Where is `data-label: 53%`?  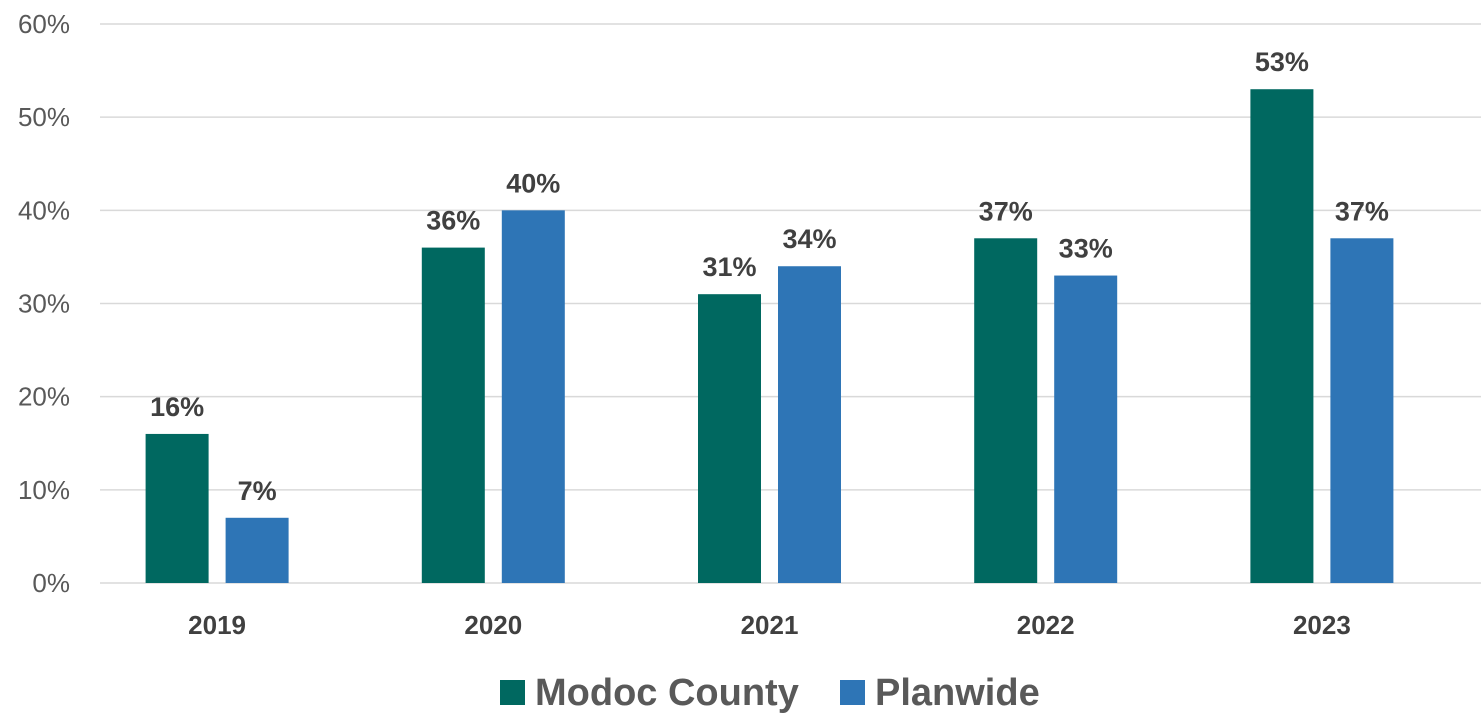 data-label: 53% is located at coordinates (1282, 62).